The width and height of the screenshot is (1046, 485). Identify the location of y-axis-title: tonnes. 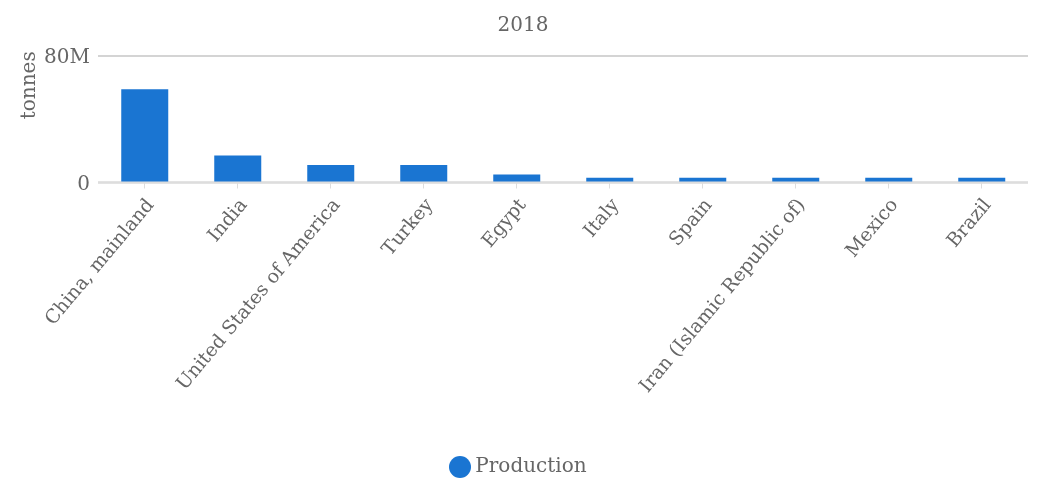
(28, 85).